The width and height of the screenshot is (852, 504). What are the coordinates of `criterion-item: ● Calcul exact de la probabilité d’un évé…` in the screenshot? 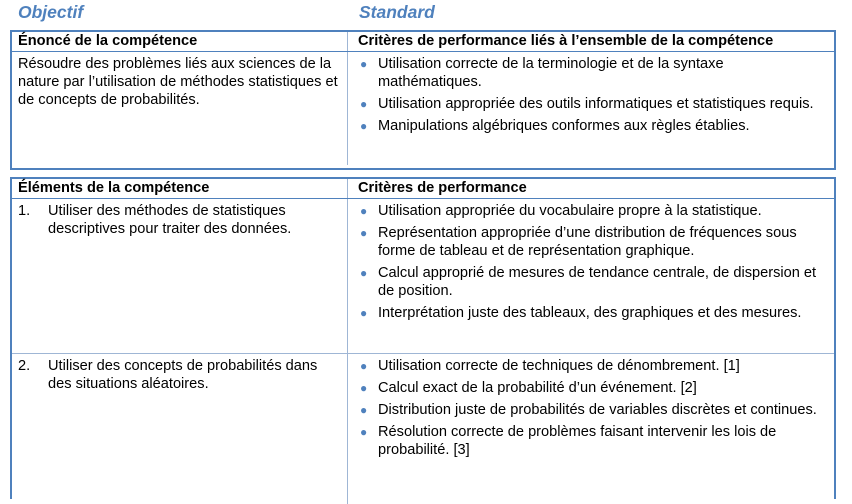 It's located at (592, 388).